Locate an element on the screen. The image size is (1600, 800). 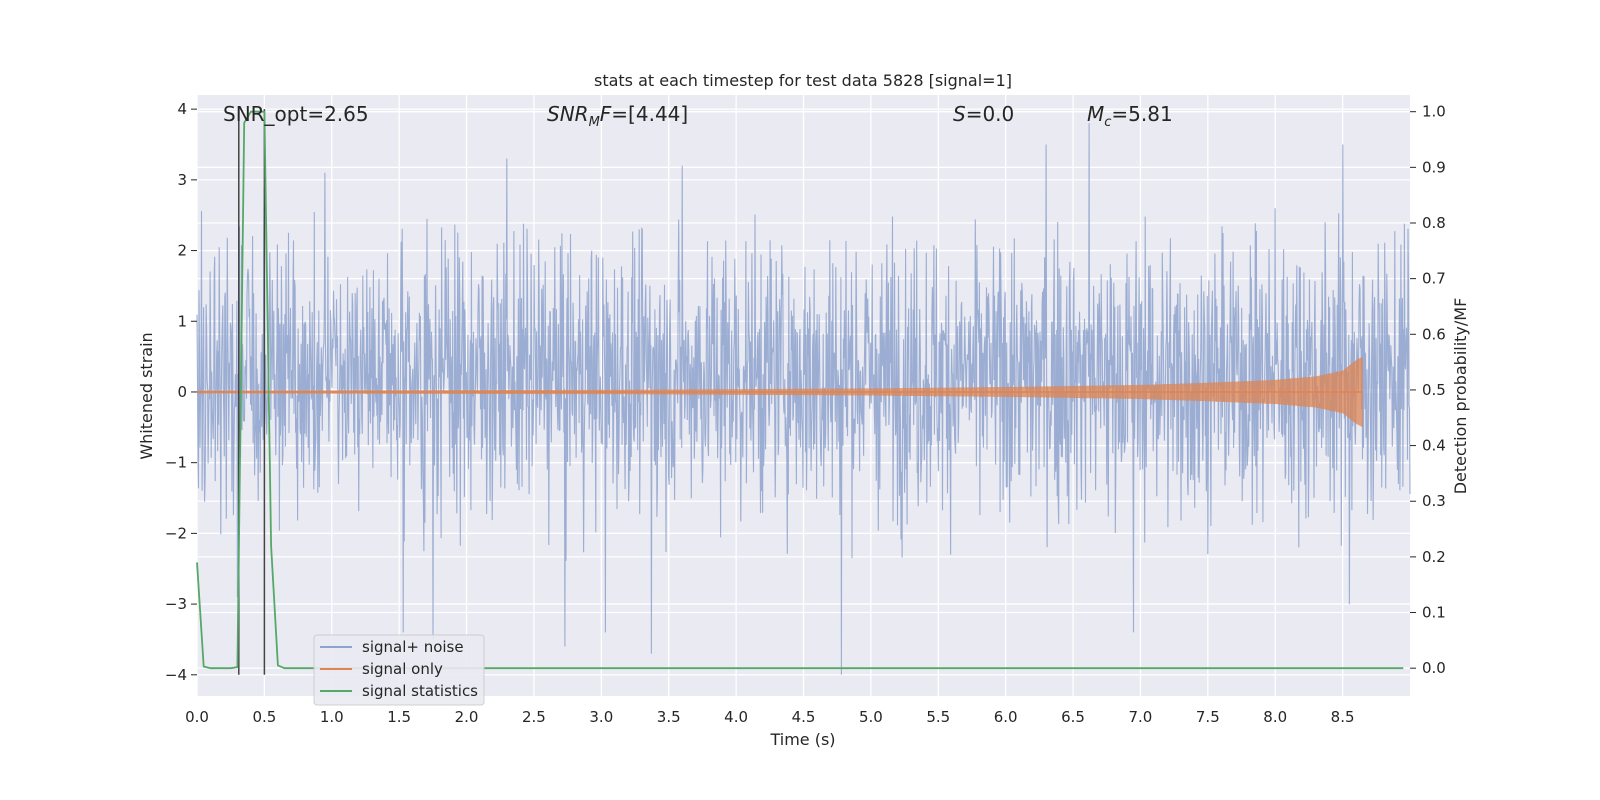
annotation-snr-mf: SNRMF=[4.44] is located at coordinates (617, 116).